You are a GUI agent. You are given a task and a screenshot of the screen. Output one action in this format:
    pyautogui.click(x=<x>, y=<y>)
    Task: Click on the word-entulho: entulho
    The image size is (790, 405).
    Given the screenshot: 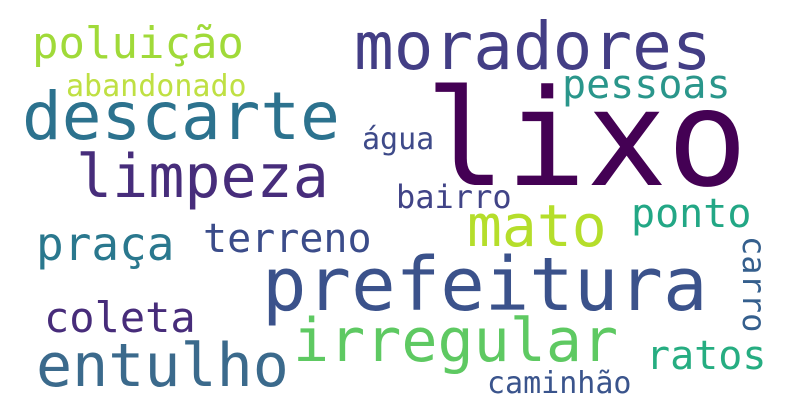 What is the action you would take?
    pyautogui.click(x=162, y=366)
    